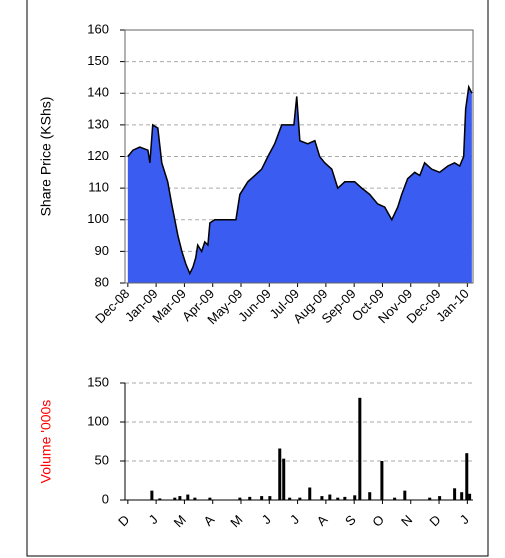  What do you see at coordinates (46, 157) in the screenshot?
I see `y-axis-label: Share Price (KShs)` at bounding box center [46, 157].